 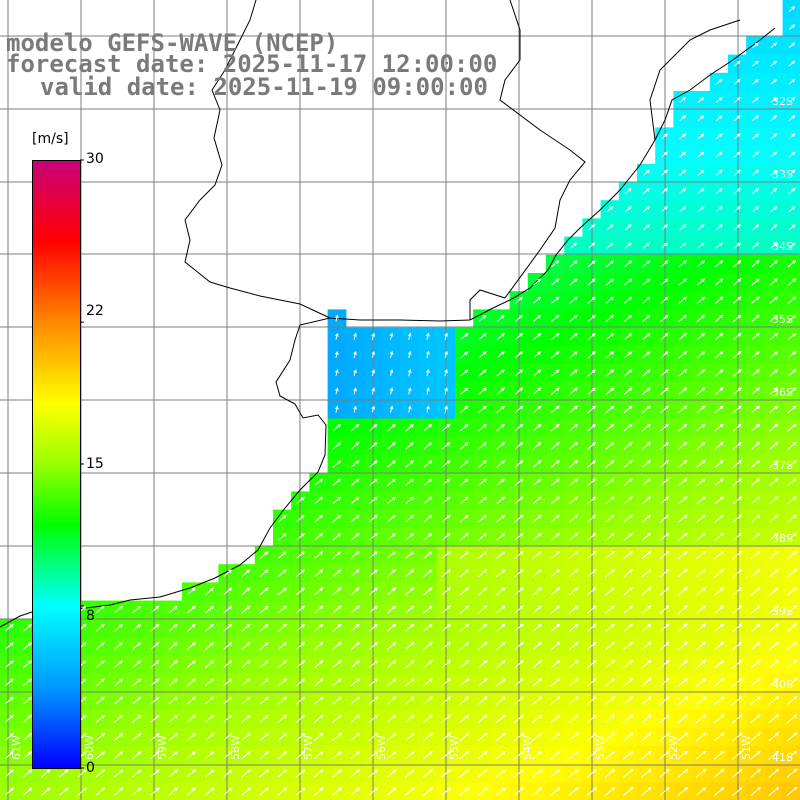 I want to click on model-title: modelo GEFS-WAVE (NCEP), so click(x=172, y=43).